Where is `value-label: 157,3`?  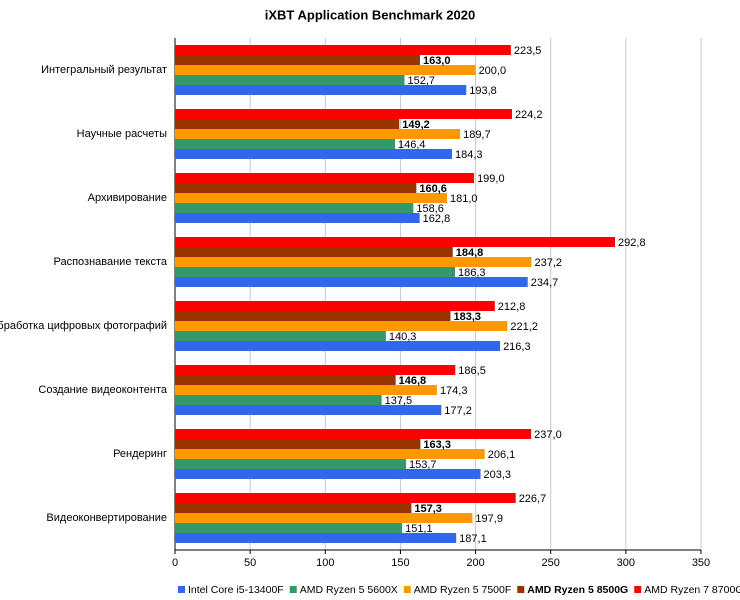 value-label: 157,3 is located at coordinates (428, 509).